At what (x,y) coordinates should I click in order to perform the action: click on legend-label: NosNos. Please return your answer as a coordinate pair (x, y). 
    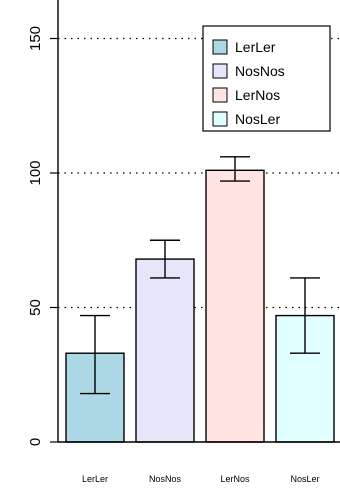
    Looking at the image, I should click on (260, 71).